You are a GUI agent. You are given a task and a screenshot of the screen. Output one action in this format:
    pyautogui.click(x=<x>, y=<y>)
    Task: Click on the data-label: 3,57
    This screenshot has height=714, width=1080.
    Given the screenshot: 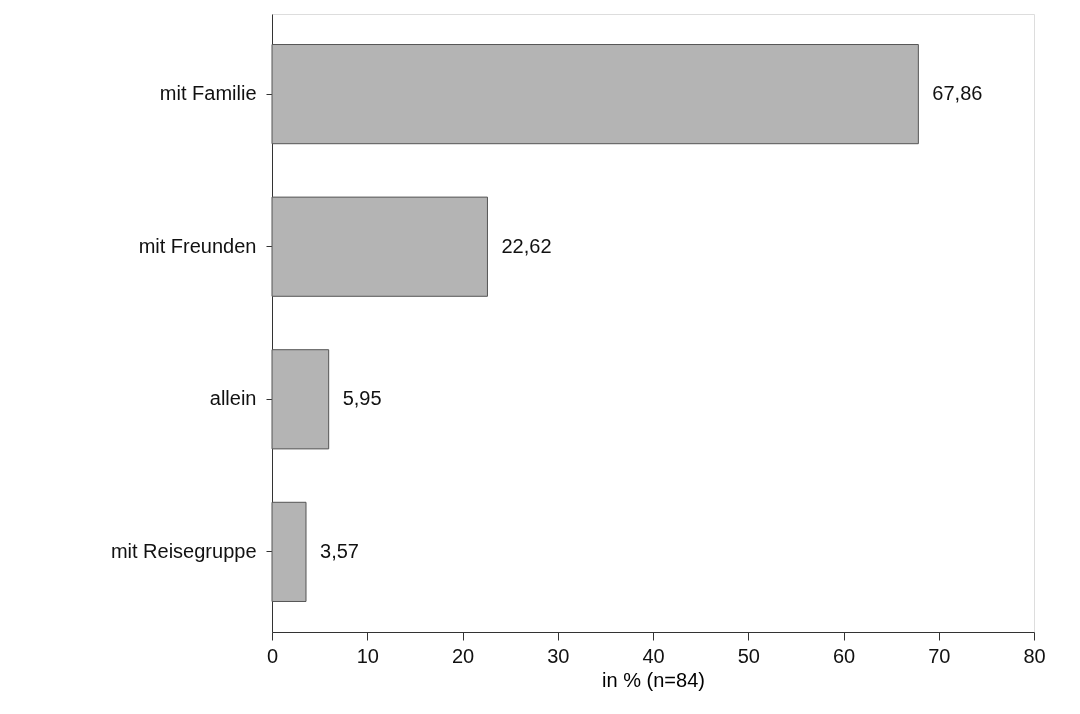 What is the action you would take?
    pyautogui.click(x=339, y=550)
    